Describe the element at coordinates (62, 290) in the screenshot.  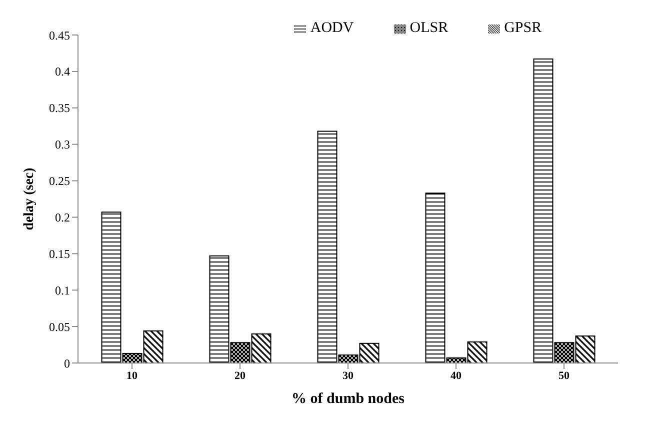
I see `y-tick-label: 0.1` at that location.